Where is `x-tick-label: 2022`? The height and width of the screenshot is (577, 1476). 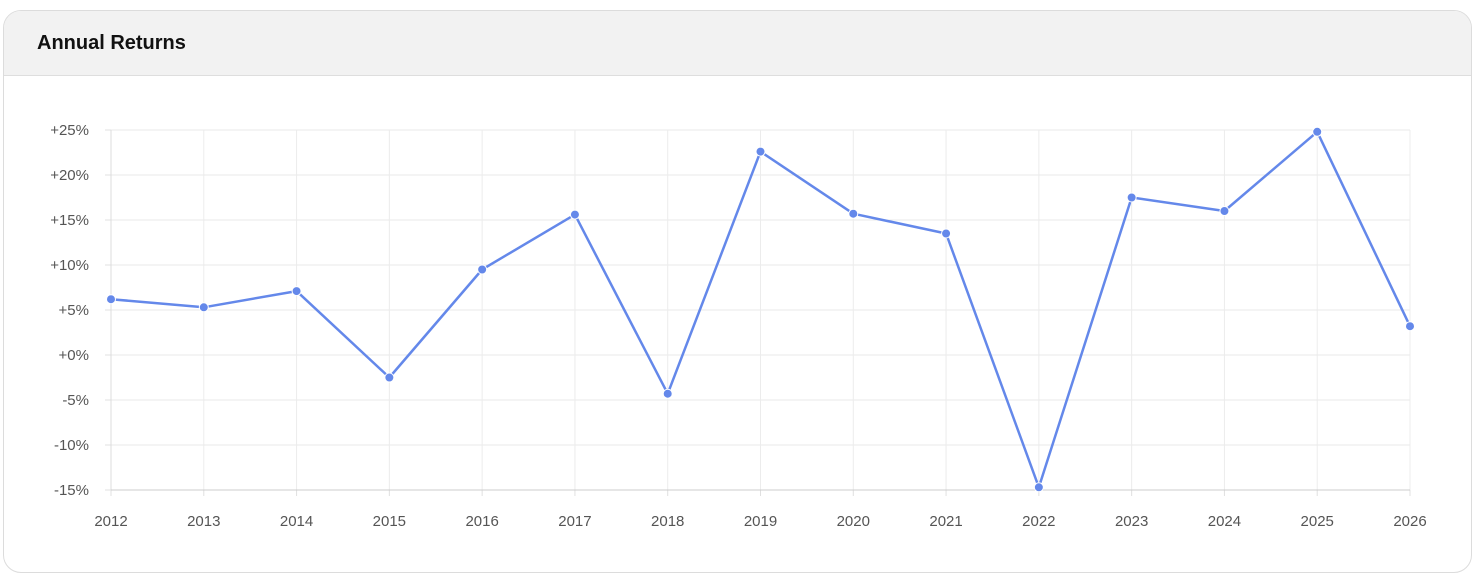 x-tick-label: 2022 is located at coordinates (1038, 521).